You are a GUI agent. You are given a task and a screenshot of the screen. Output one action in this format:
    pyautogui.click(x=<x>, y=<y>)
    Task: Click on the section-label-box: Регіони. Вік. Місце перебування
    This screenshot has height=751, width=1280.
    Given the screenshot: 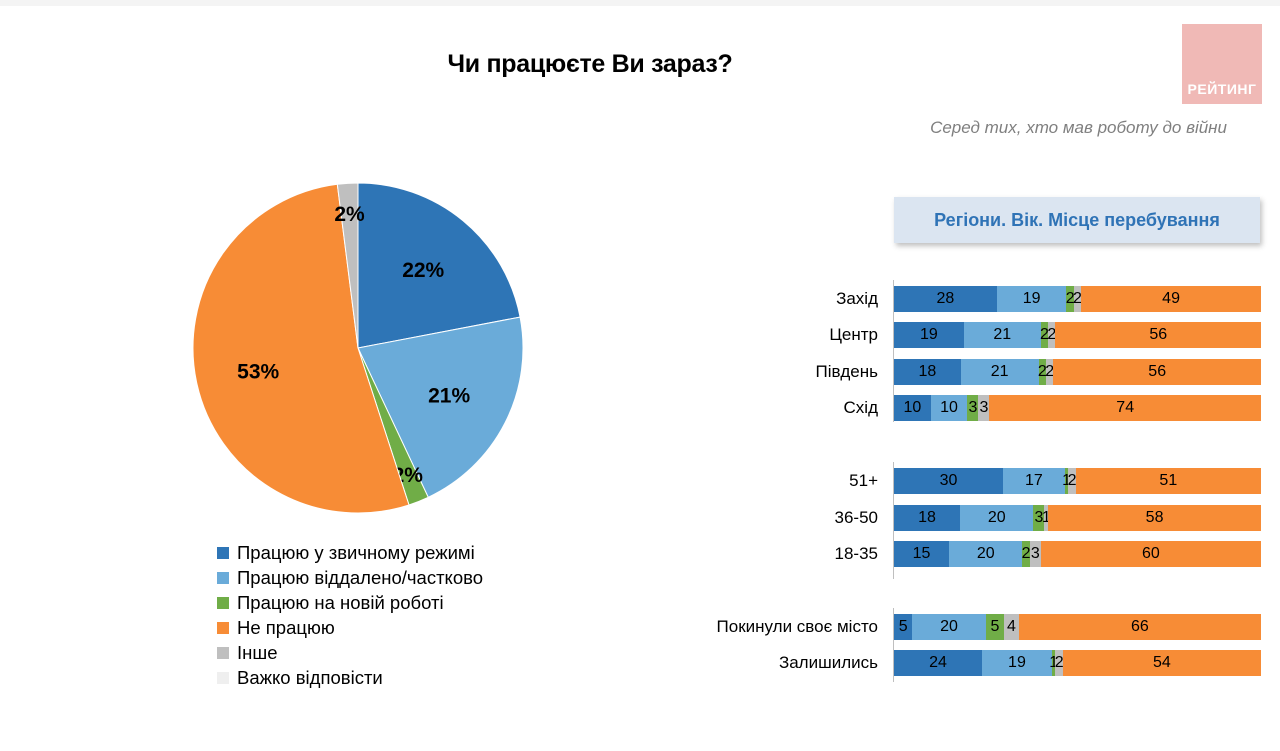 What is the action you would take?
    pyautogui.click(x=1077, y=220)
    